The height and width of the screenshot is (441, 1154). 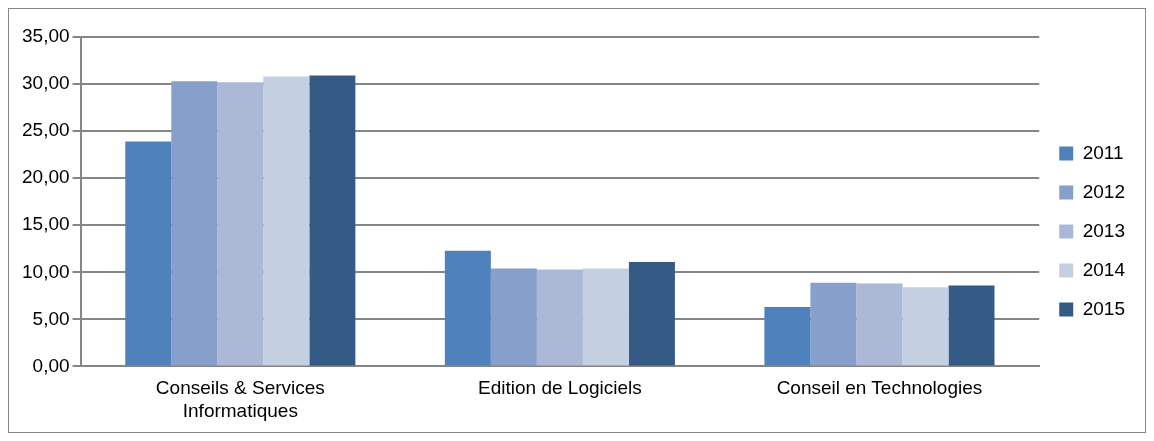 I want to click on legend-label: 2011, so click(x=1103, y=152).